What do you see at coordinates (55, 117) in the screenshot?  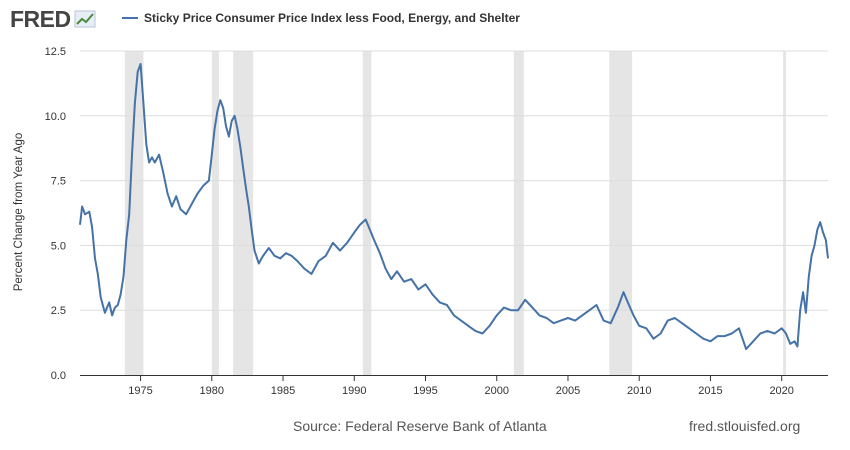 I see `y-tick-label: 10.0` at bounding box center [55, 117].